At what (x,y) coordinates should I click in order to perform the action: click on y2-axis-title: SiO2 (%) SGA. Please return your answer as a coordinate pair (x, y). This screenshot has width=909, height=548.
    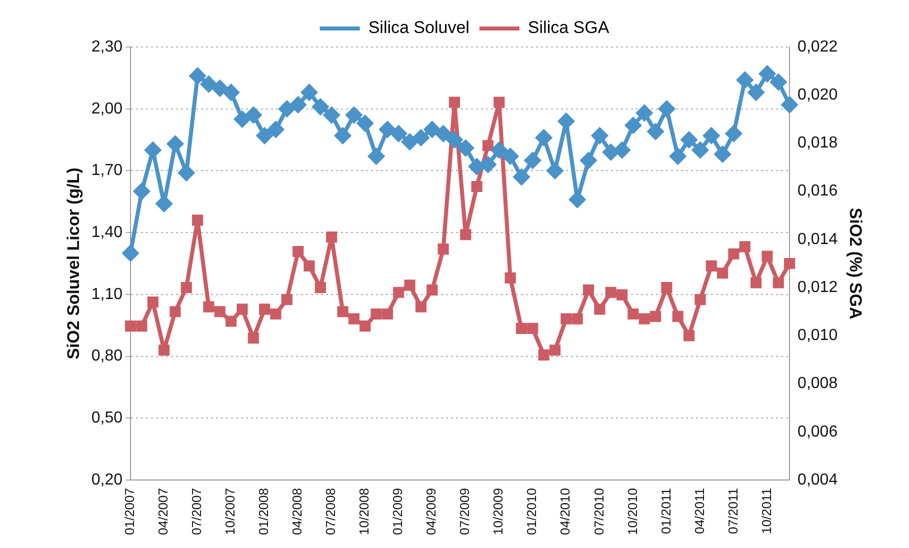
    Looking at the image, I should click on (856, 264).